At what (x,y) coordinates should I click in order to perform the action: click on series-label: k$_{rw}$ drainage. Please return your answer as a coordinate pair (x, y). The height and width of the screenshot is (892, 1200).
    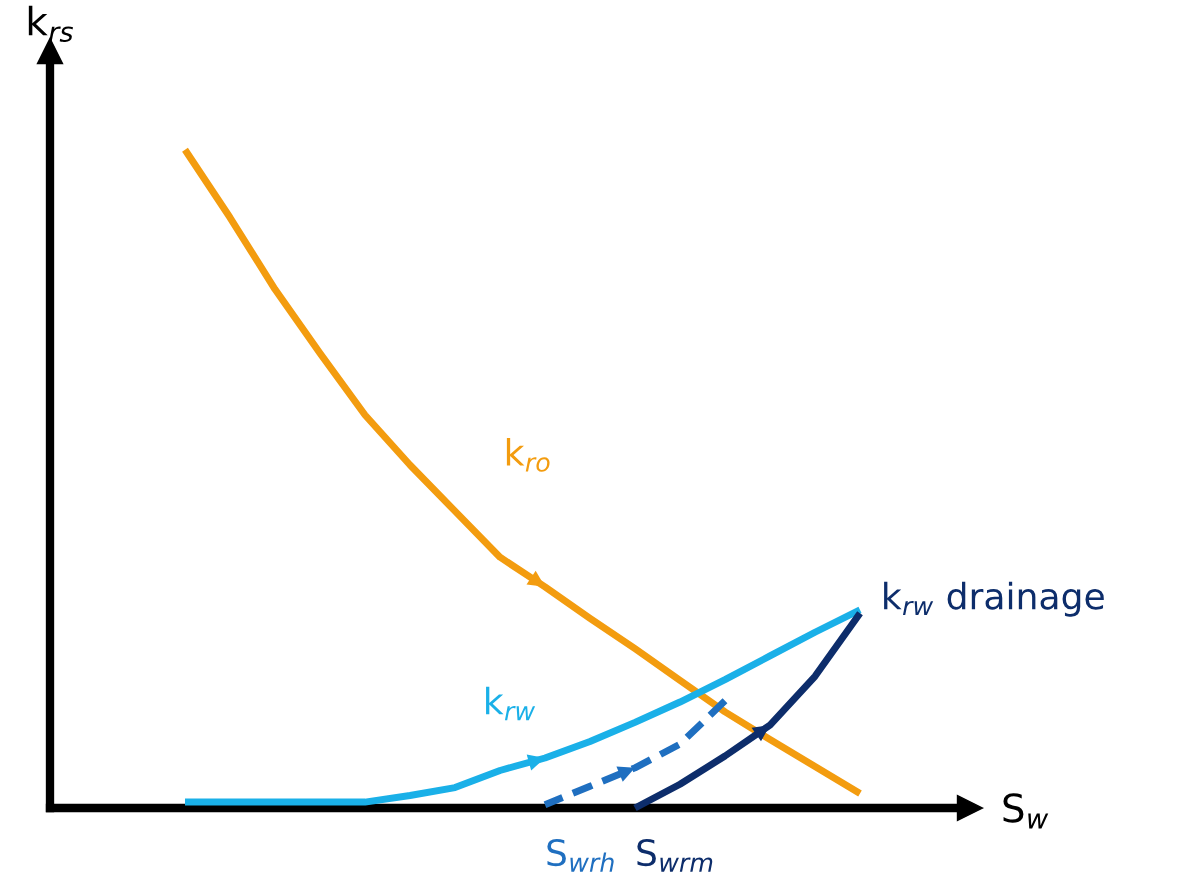
    Looking at the image, I should click on (994, 599).